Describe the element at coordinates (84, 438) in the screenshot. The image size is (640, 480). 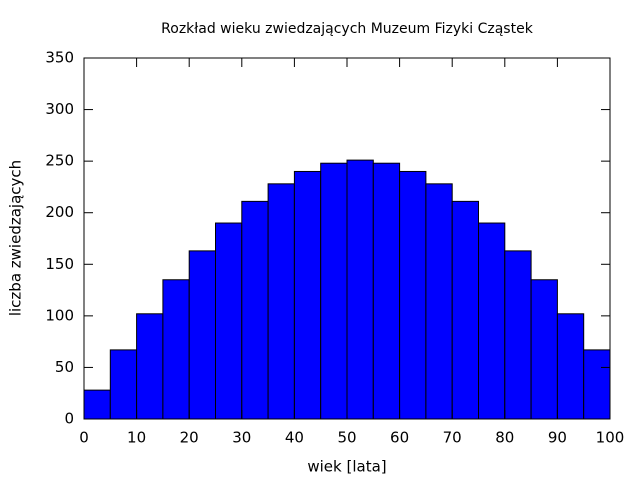
I see `x-tick-label: 0` at that location.